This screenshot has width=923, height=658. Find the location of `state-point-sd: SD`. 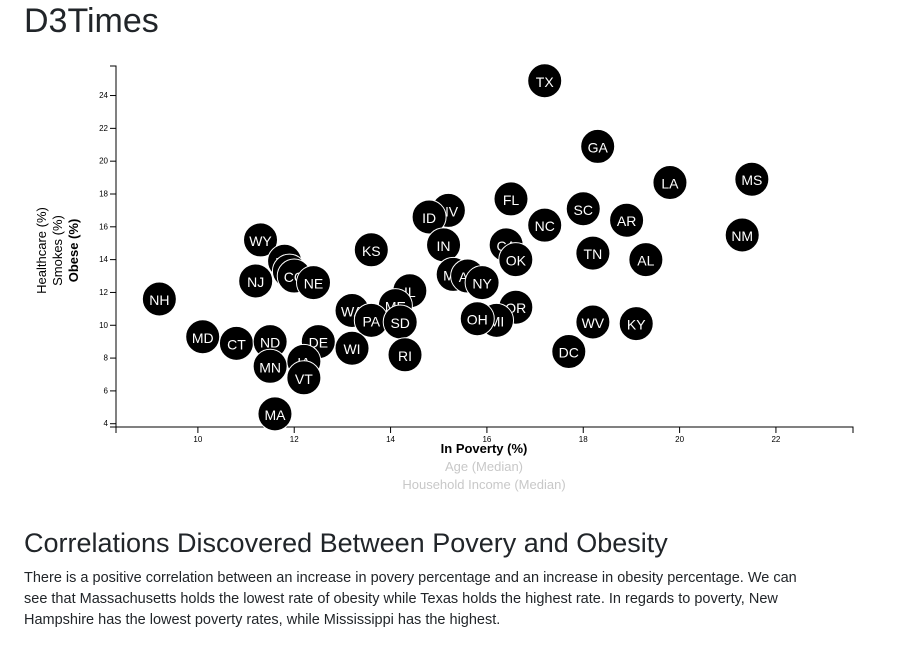

state-point-sd: SD is located at coordinates (400, 322).